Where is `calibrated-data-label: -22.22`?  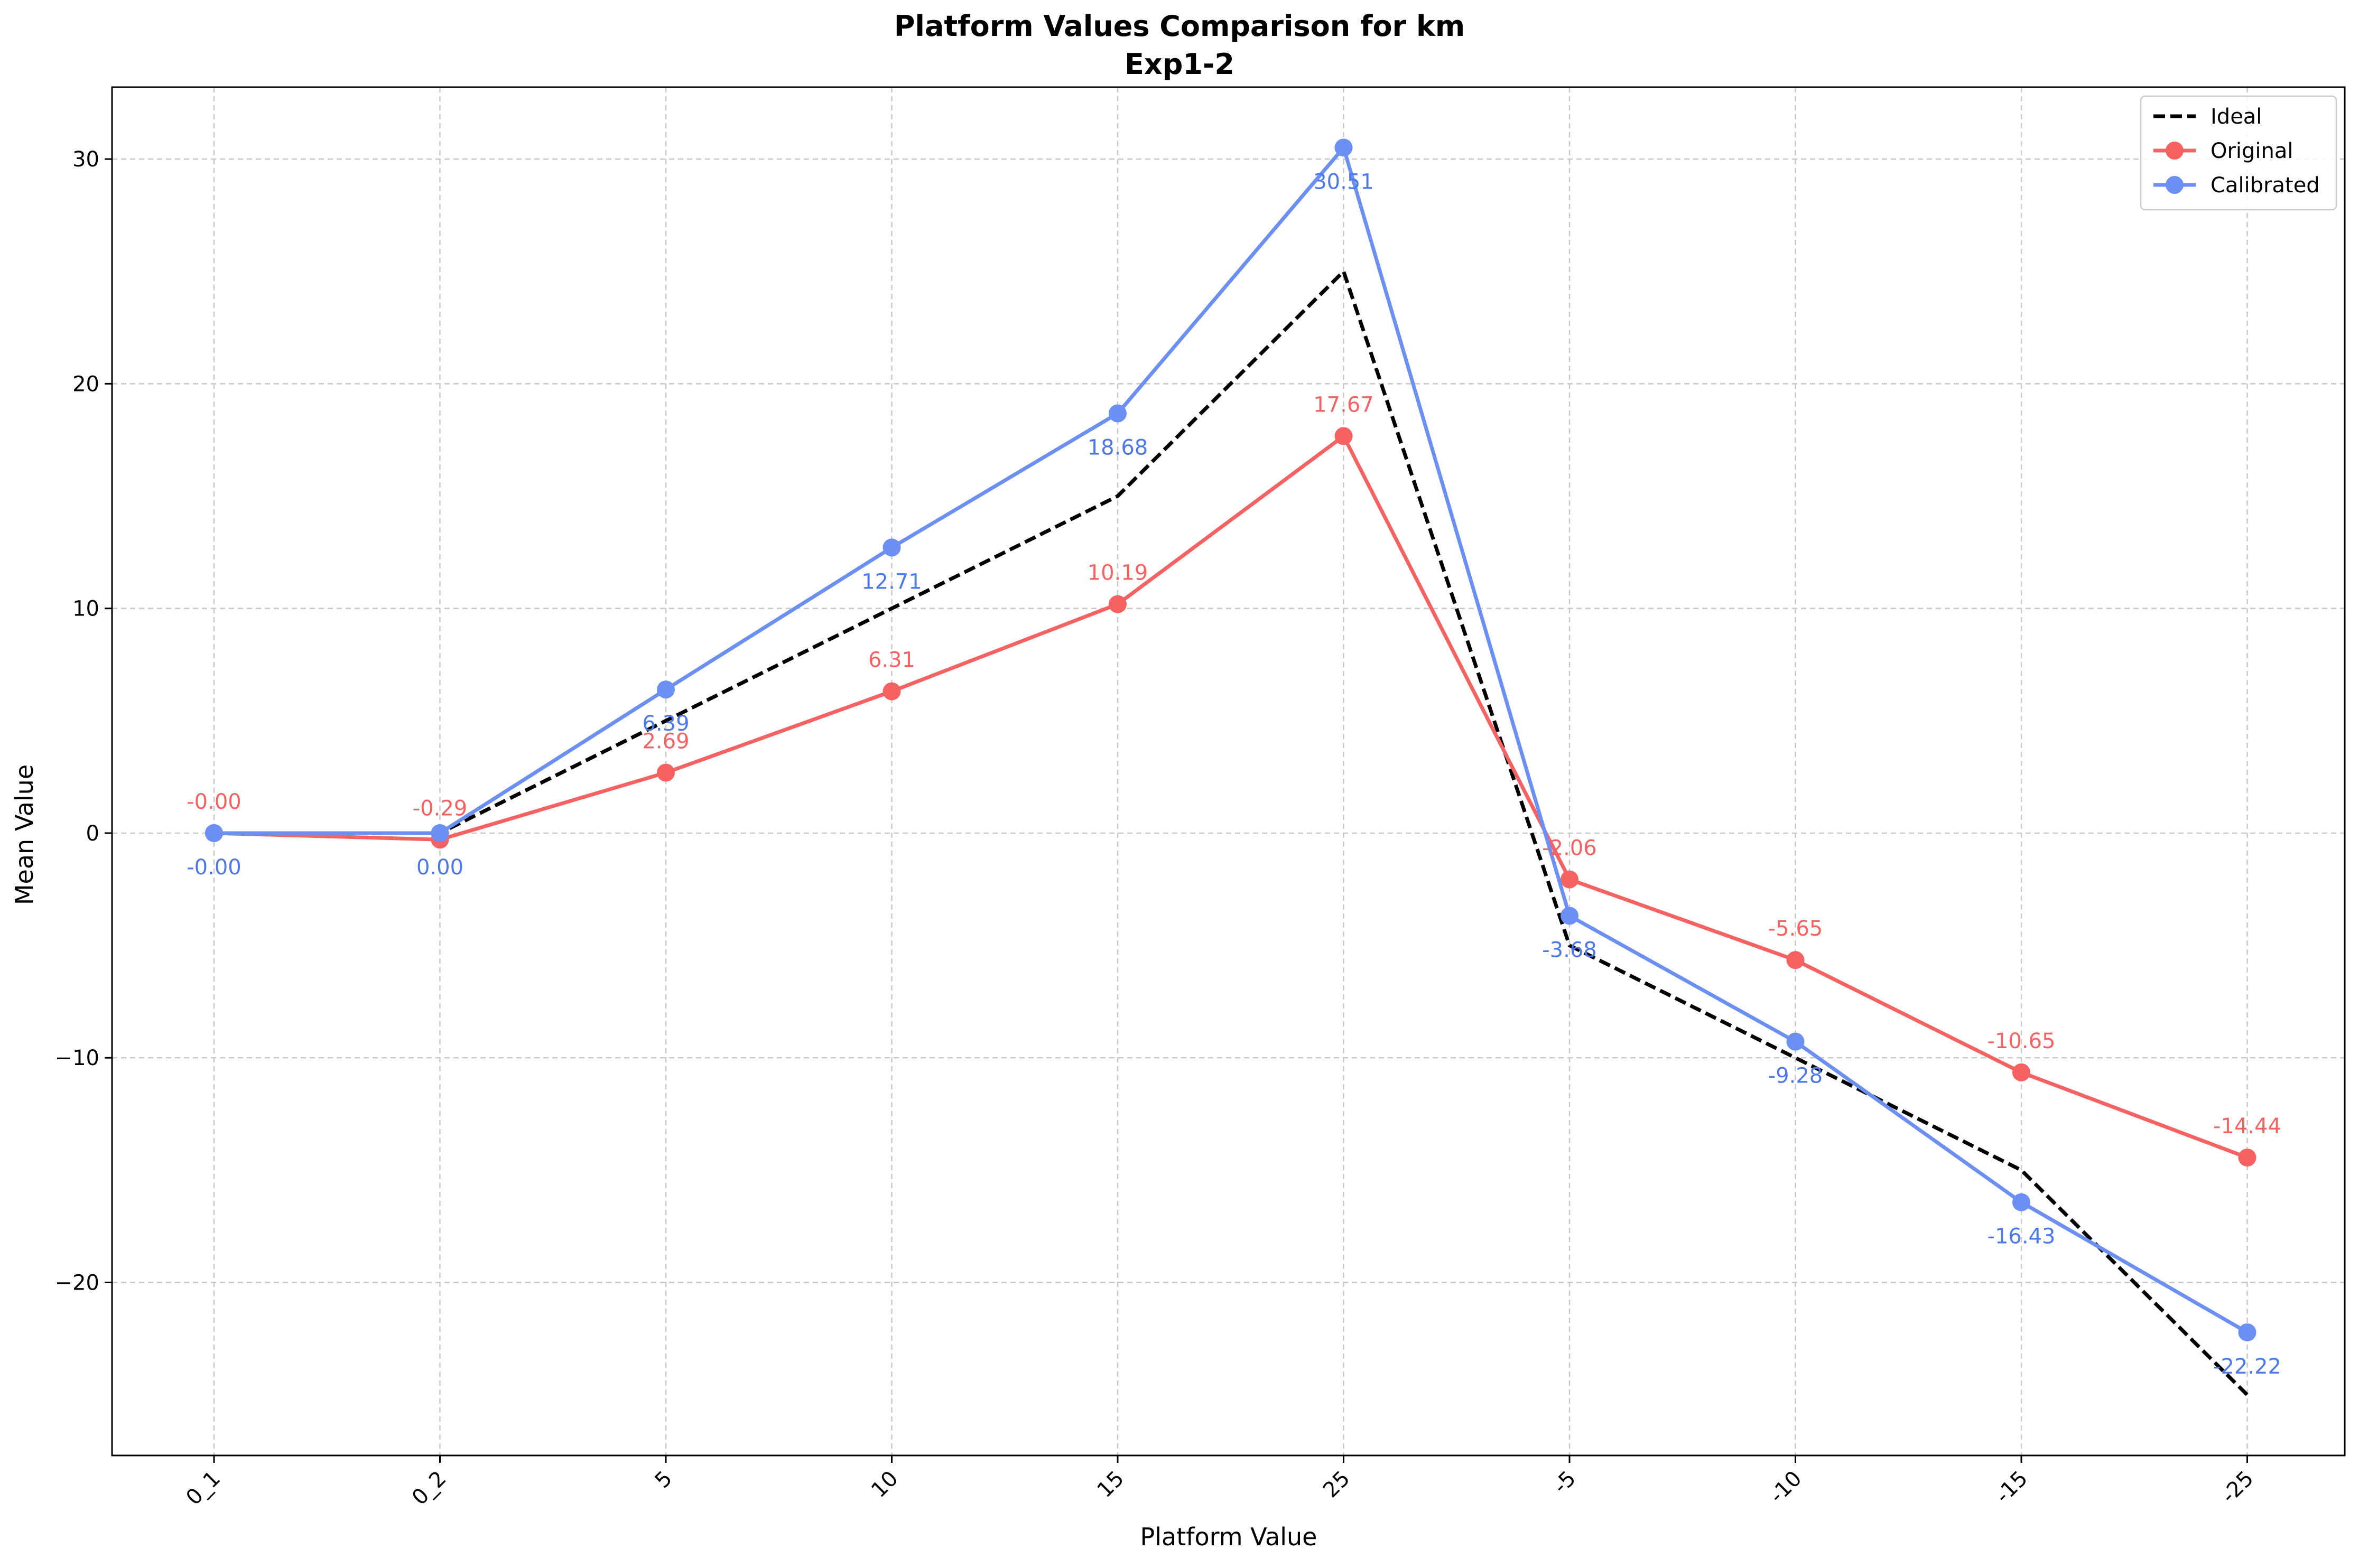
calibrated-data-label: -22.22 is located at coordinates (2247, 1367).